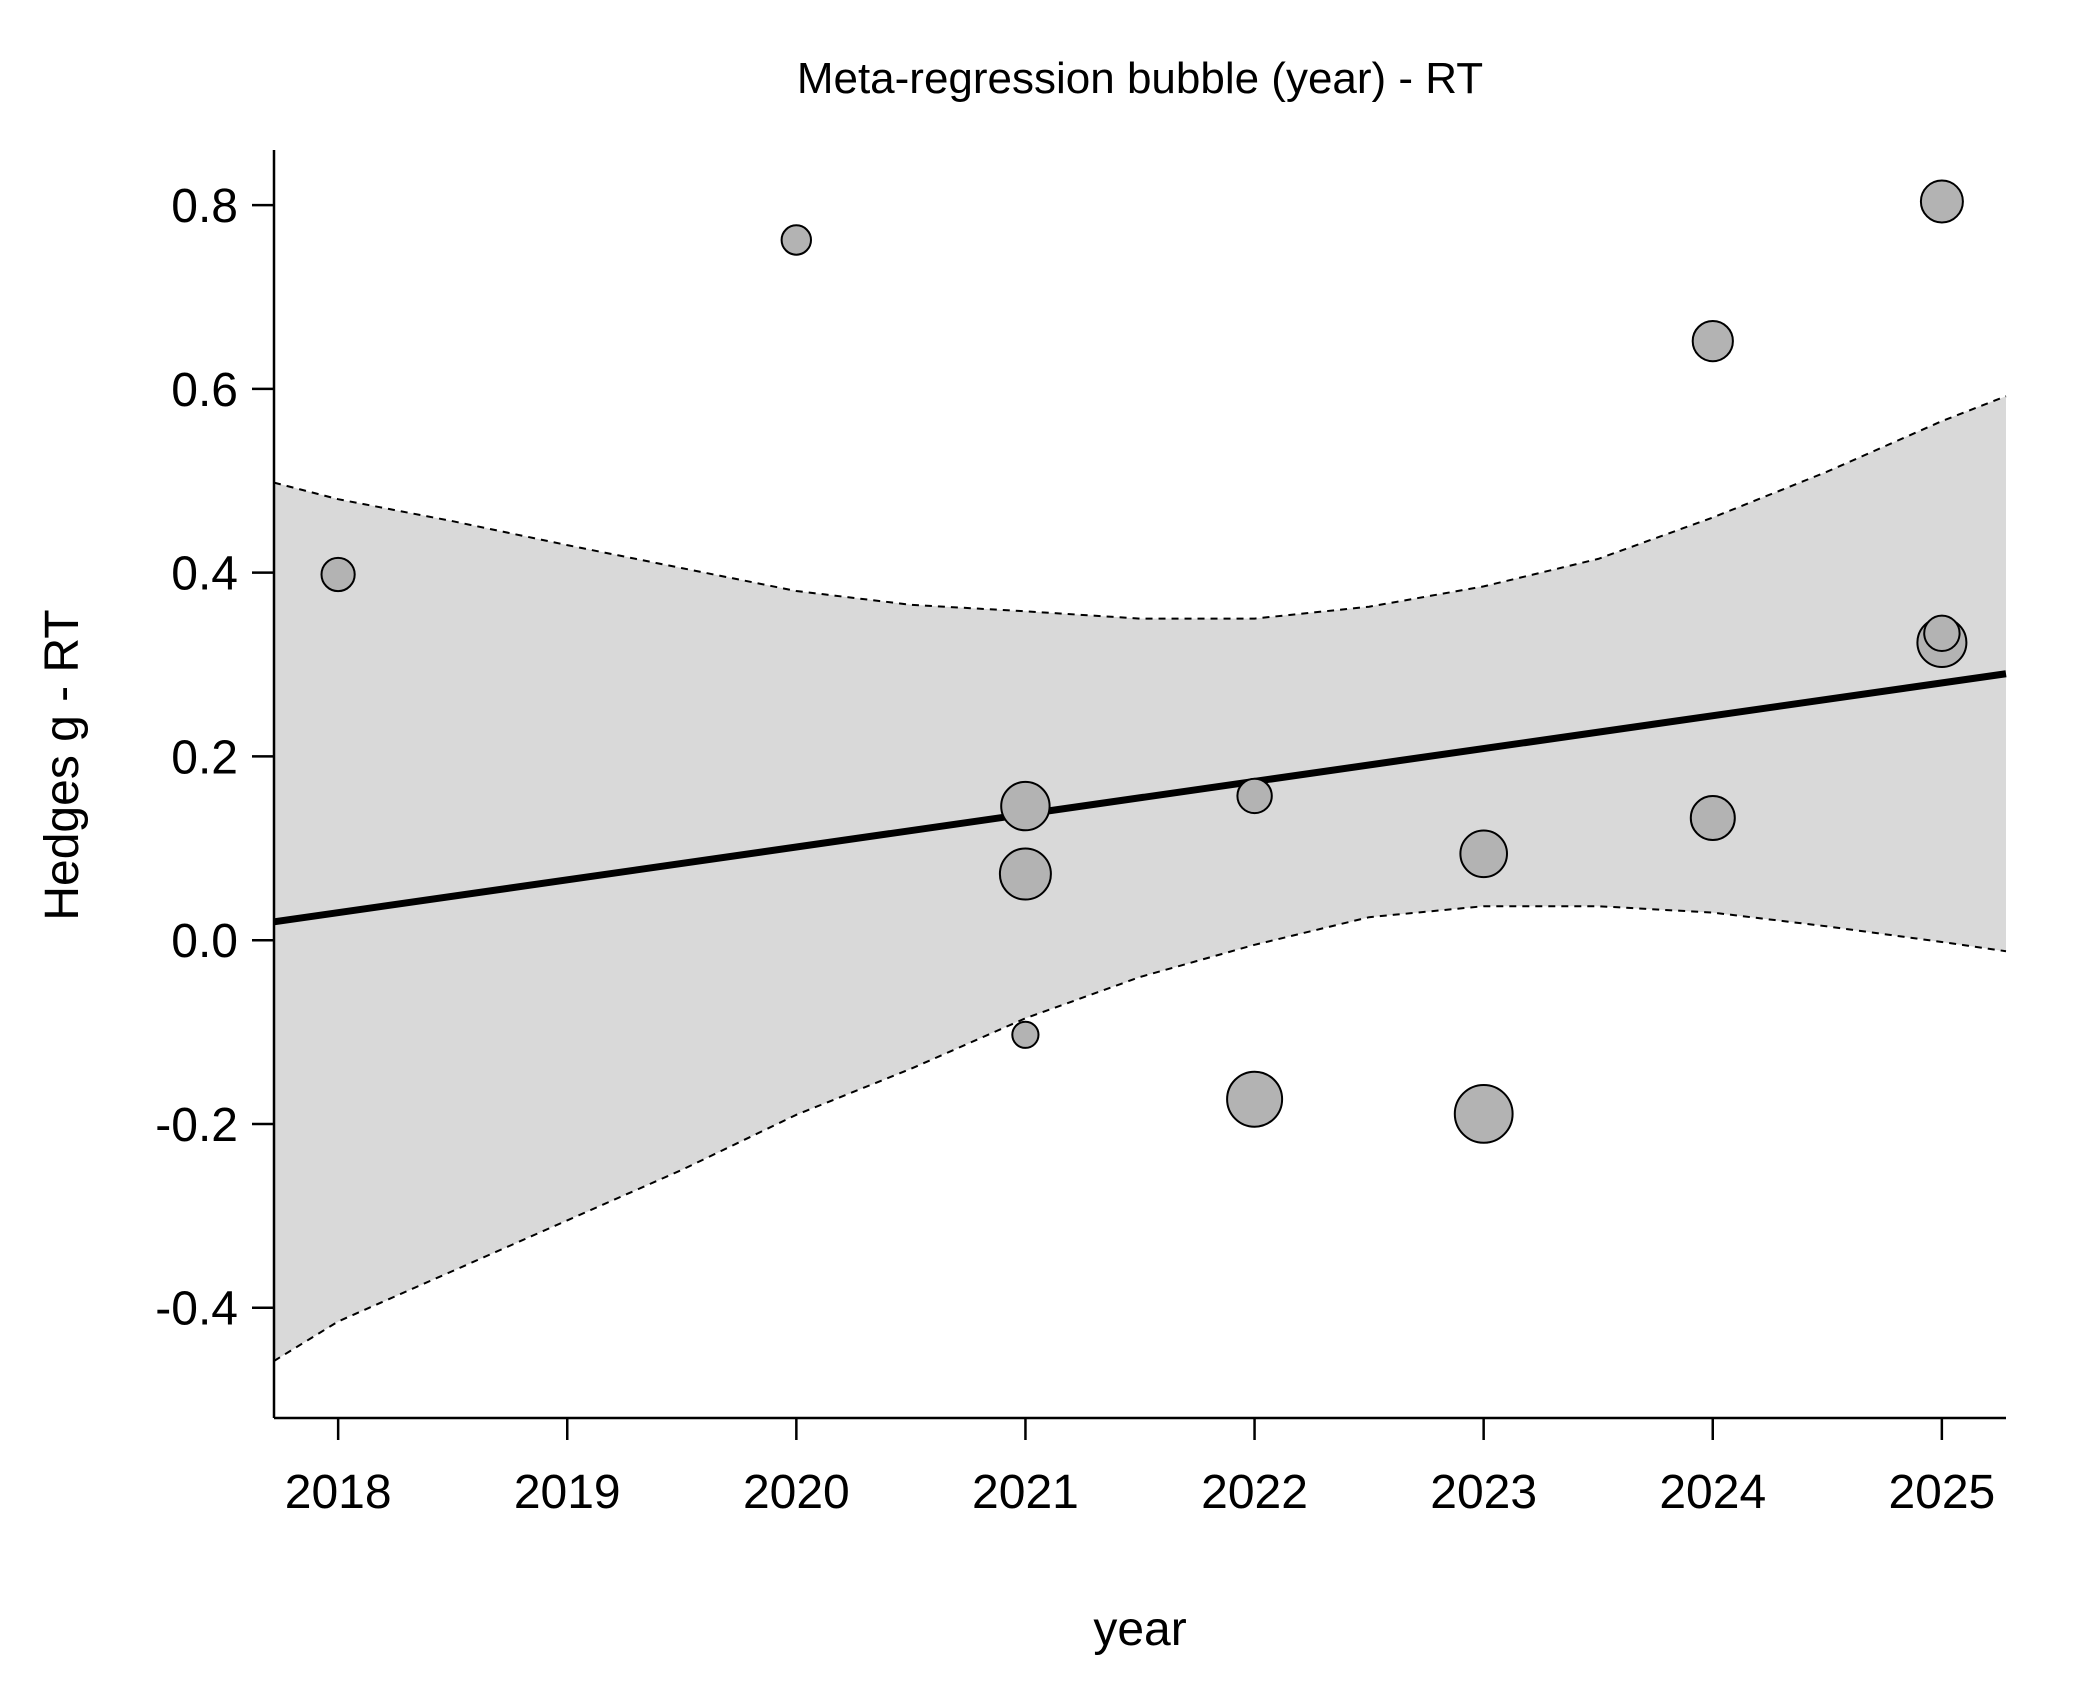  What do you see at coordinates (196, 1125) in the screenshot?
I see `y-tick-label: -0.2` at bounding box center [196, 1125].